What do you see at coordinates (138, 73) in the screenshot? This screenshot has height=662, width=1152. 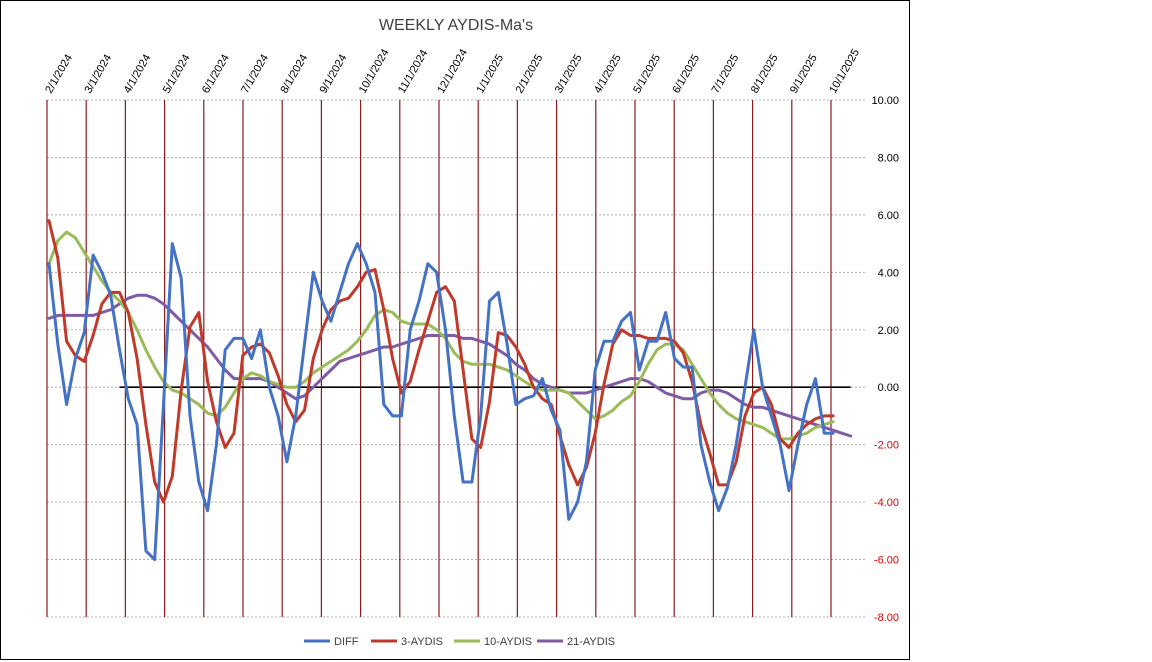 I see `x-tick-label: 4/1/2024` at bounding box center [138, 73].